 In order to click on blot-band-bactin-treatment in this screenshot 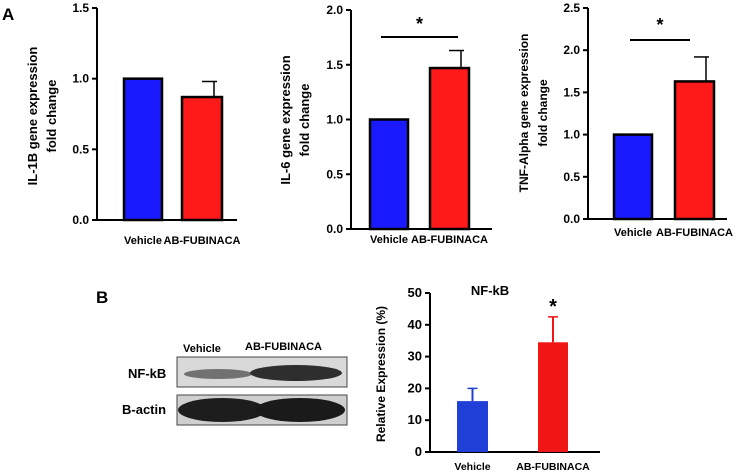, I will do `click(300, 410)`.